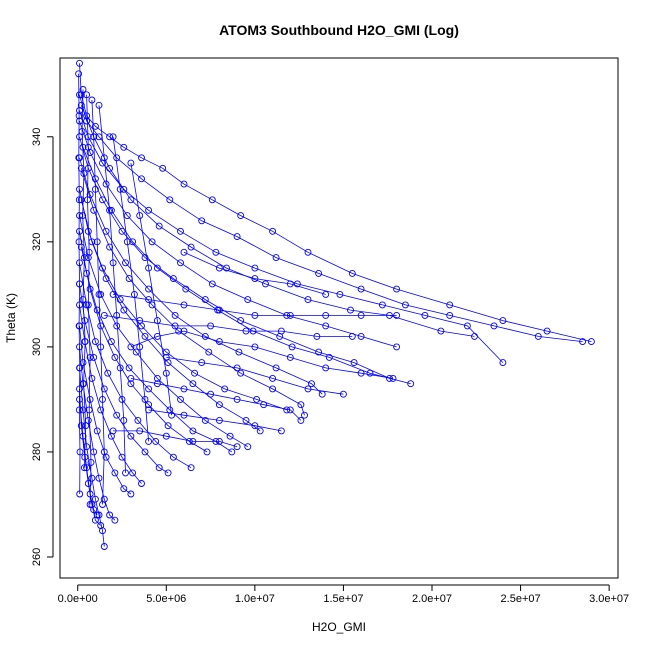 The width and height of the screenshot is (650, 650). I want to click on y-tick-label: 300, so click(37, 347).